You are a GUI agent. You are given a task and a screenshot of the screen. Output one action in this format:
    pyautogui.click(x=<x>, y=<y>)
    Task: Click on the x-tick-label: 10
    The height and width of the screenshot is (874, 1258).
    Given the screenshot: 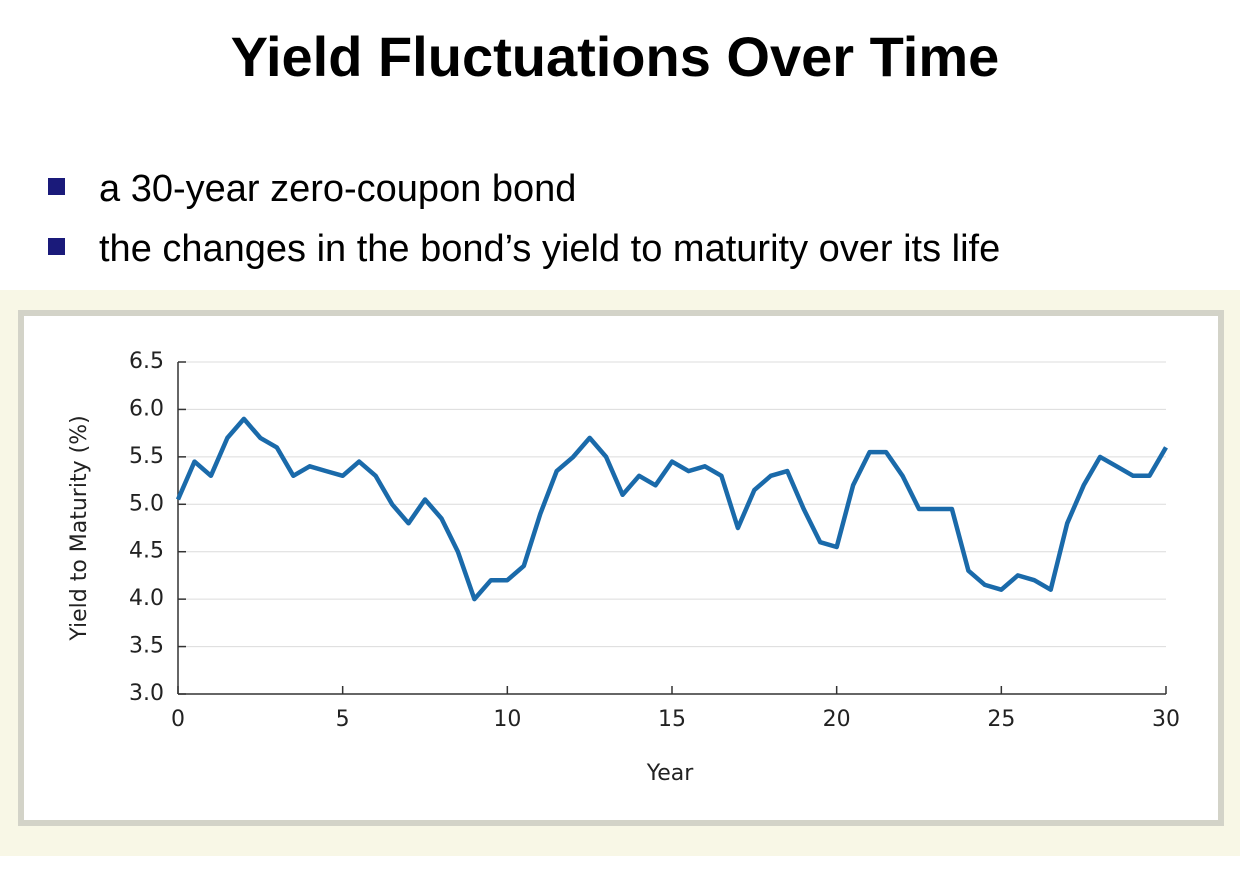 What is the action you would take?
    pyautogui.click(x=507, y=719)
    